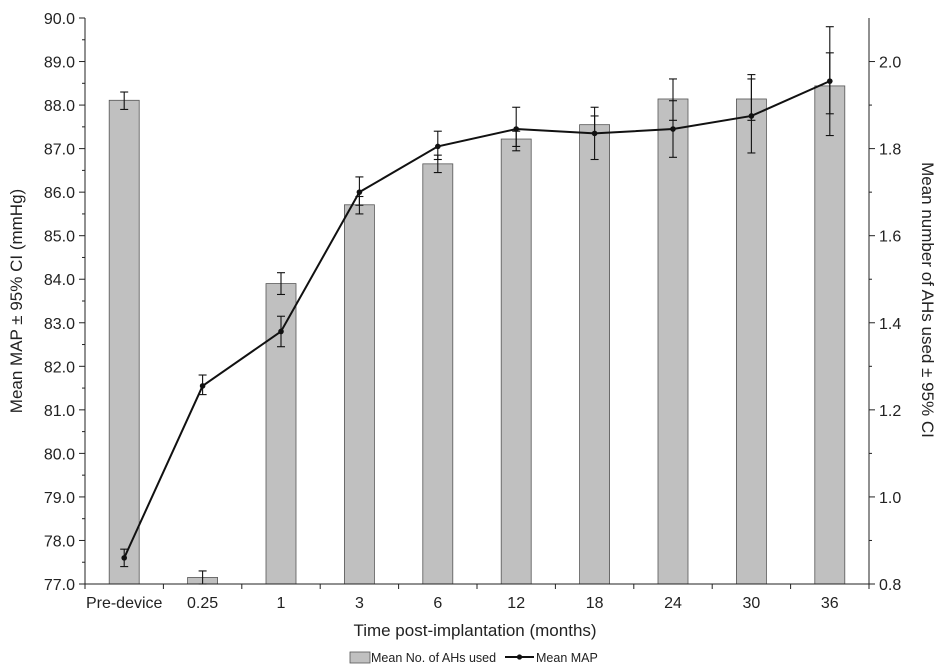 The height and width of the screenshot is (668, 939). Describe the element at coordinates (16, 301) in the screenshot. I see `y-axis-label-left: Mean MAP ± 95% CI (mmHg)` at that location.